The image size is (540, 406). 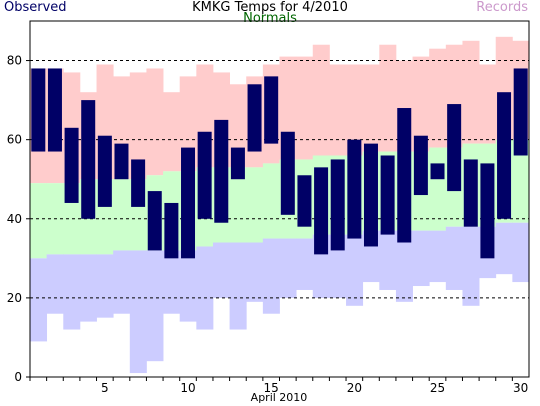 I want to click on y-tick-label-20: 20, so click(x=14, y=298).